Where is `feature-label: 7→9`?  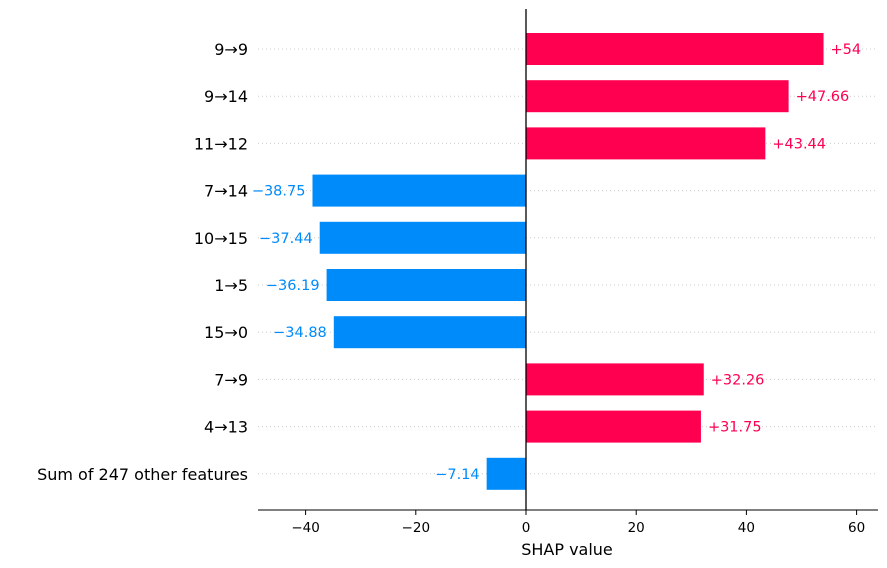 feature-label: 7→9 is located at coordinates (231, 379).